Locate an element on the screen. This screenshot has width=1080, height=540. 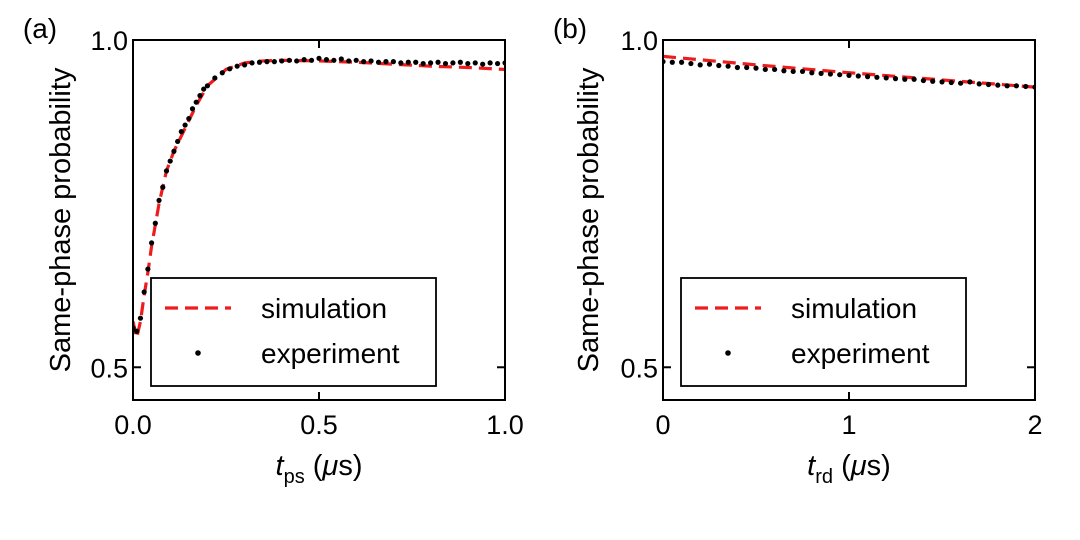
plot-area is located at coordinates (849, 72).